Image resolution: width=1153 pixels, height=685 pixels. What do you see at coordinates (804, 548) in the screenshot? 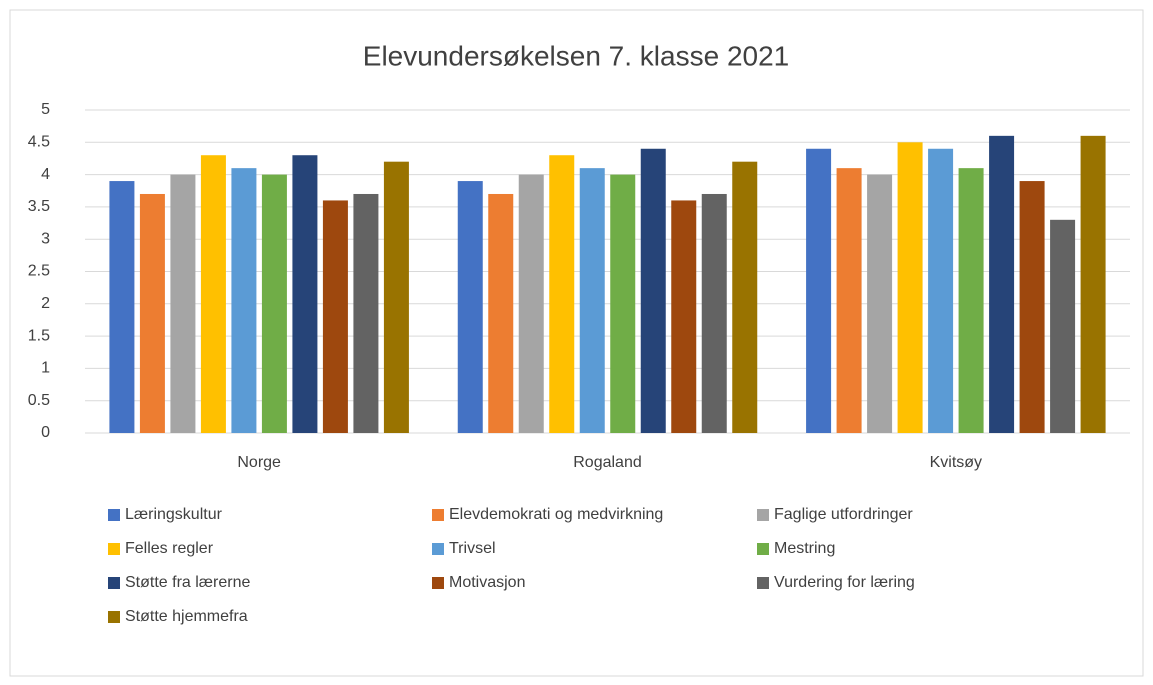
I see `legend-label: Mestring` at bounding box center [804, 548].